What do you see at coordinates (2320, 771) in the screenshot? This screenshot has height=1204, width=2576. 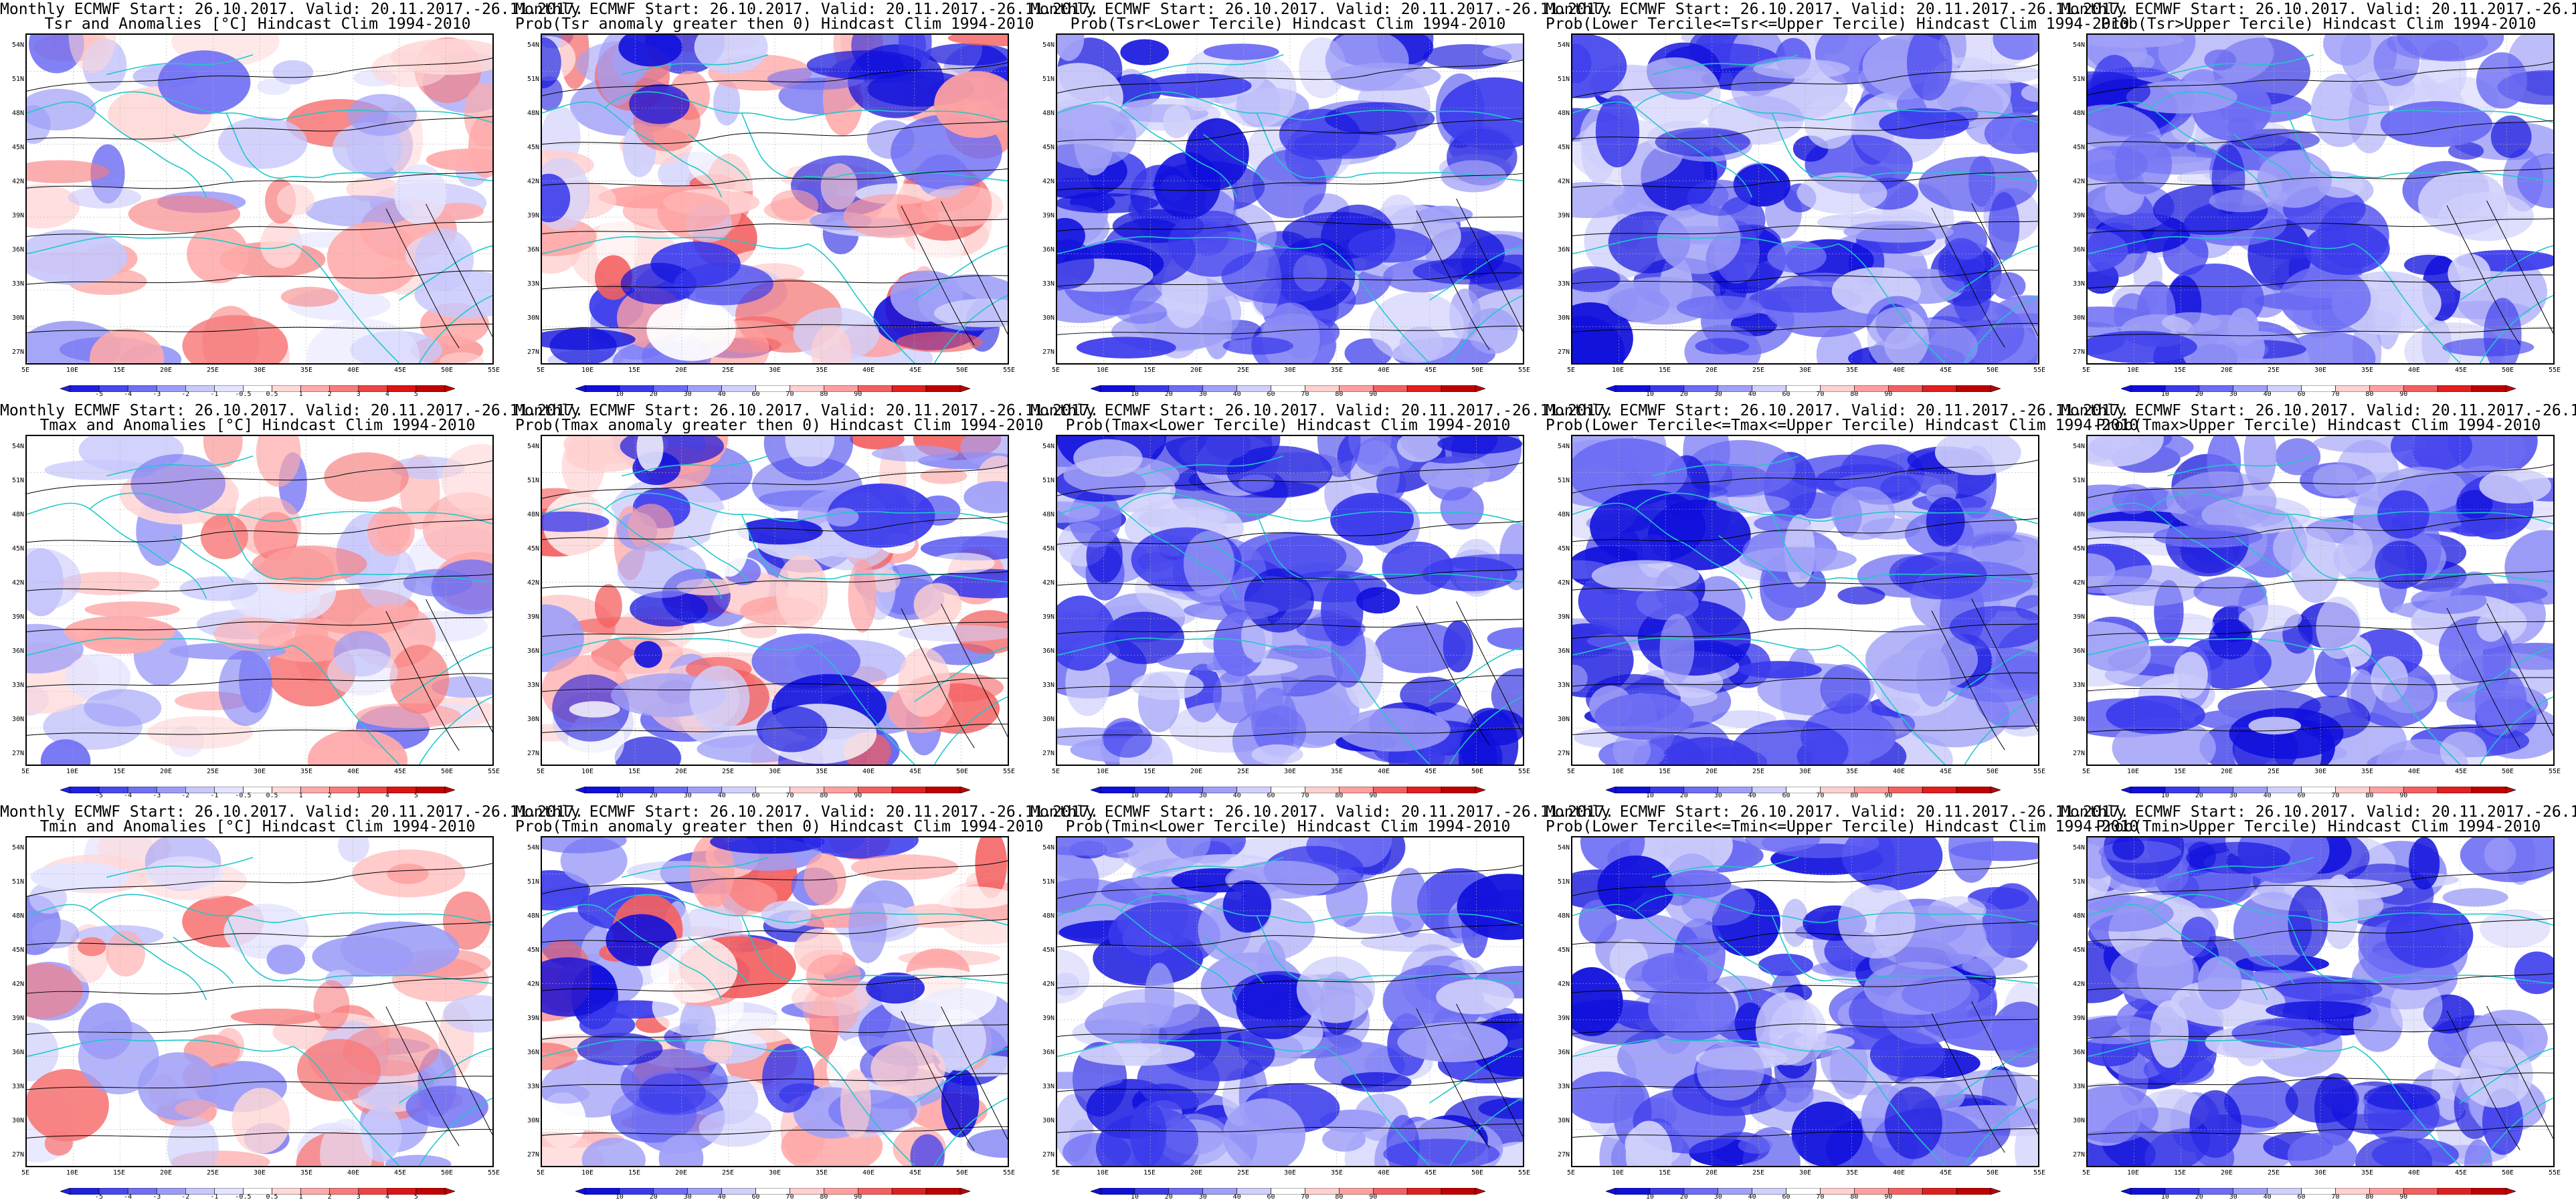 I see `longitude-label: 30E` at bounding box center [2320, 771].